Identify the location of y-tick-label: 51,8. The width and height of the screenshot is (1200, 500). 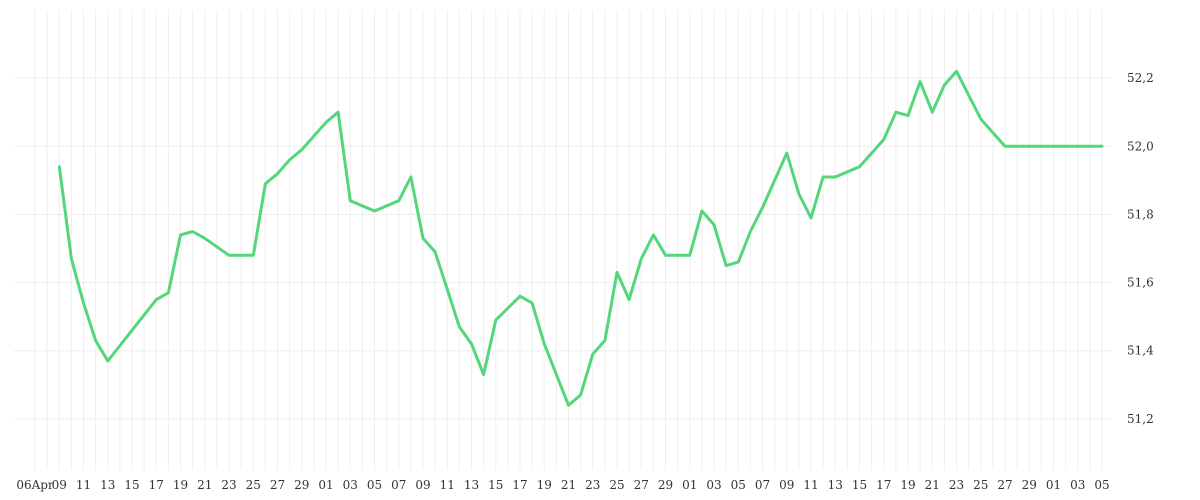
(1140, 214).